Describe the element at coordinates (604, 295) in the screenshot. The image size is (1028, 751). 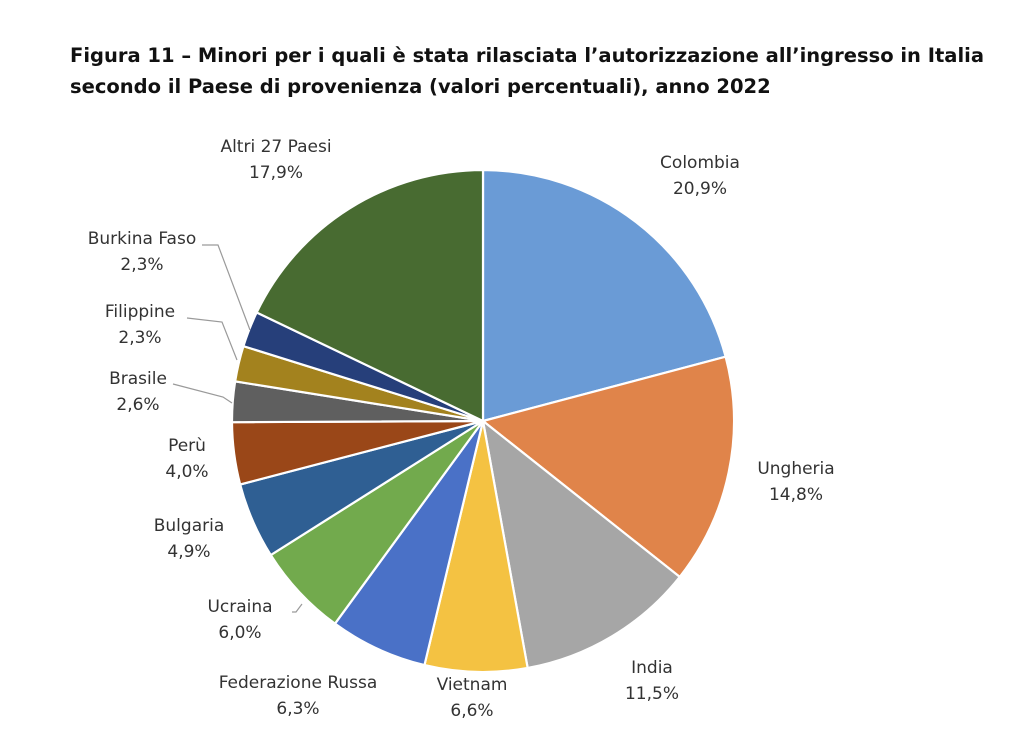
I see `pie-slice-colombia` at that location.